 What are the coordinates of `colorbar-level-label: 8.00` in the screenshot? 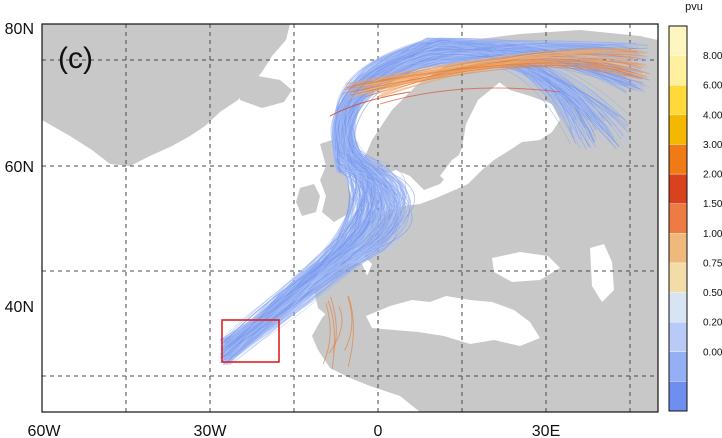 It's located at (712, 56).